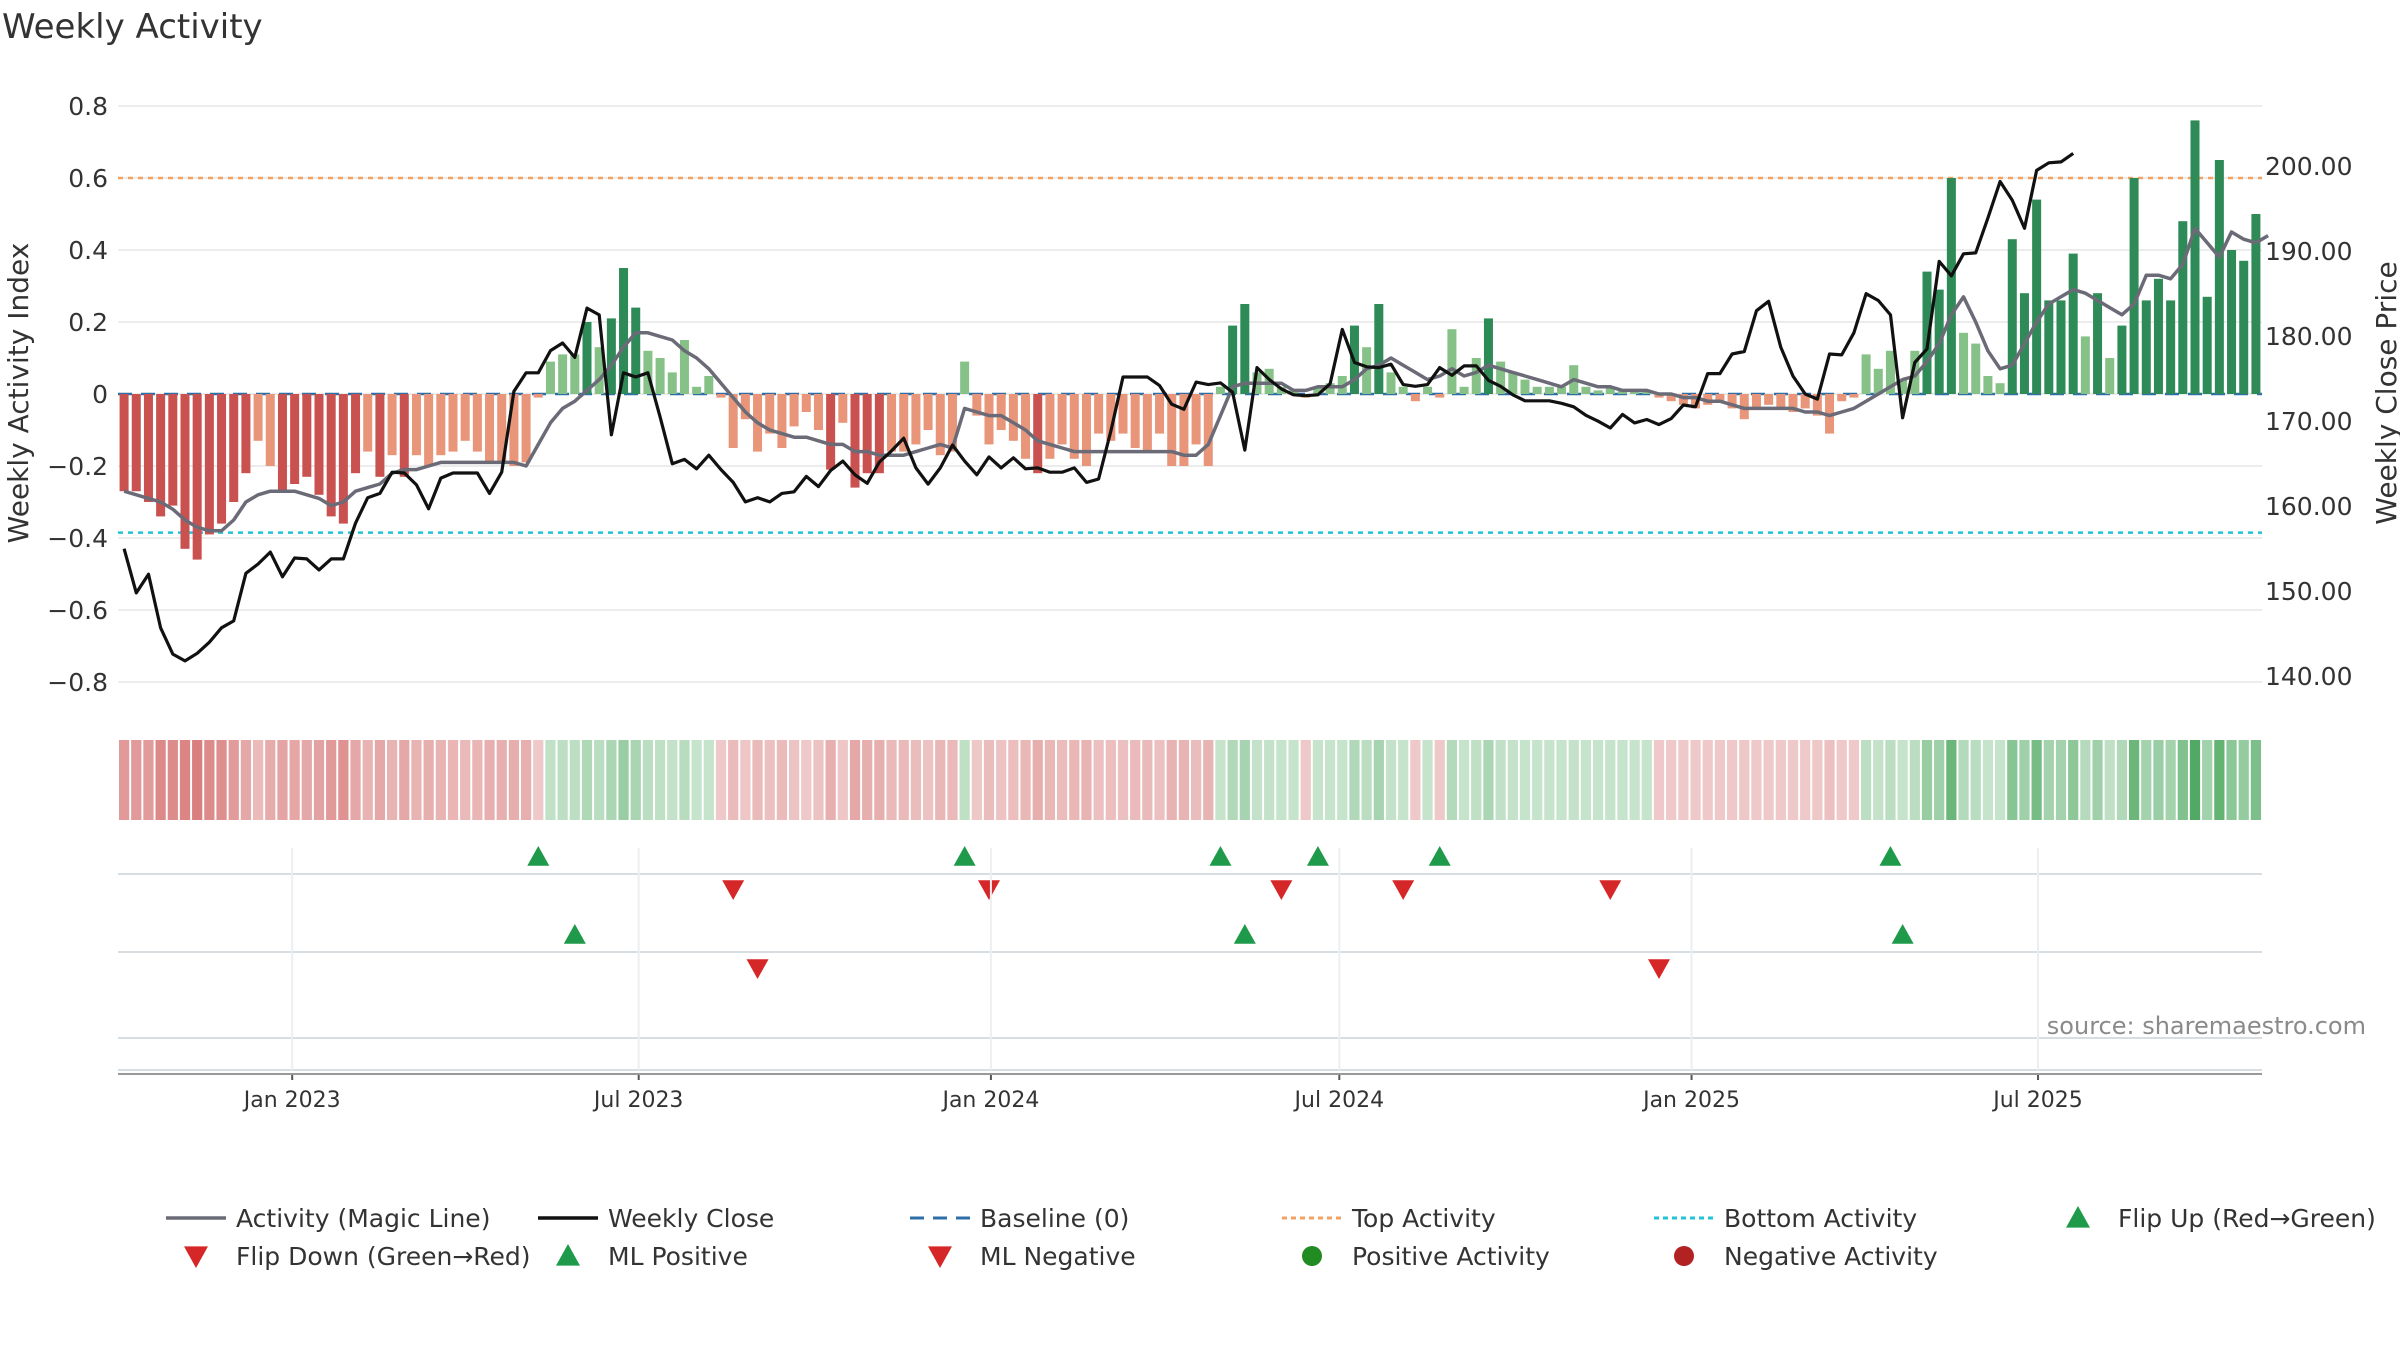 The height and width of the screenshot is (1354, 2400). What do you see at coordinates (2308, 506) in the screenshot?
I see `y2-tick-label: 160.00` at bounding box center [2308, 506].